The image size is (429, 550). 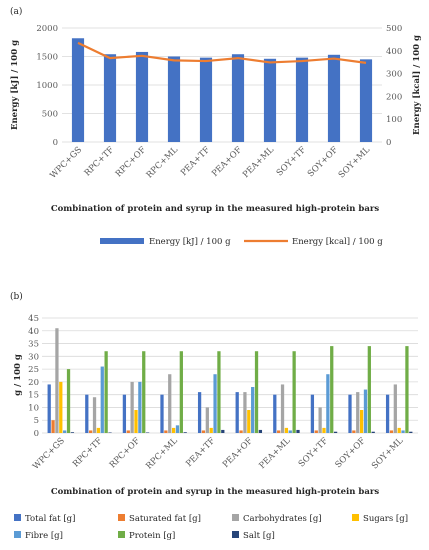 What do you see at coordinates (16, 11) in the screenshot?
I see `panel-label-a: (a)` at bounding box center [16, 11].